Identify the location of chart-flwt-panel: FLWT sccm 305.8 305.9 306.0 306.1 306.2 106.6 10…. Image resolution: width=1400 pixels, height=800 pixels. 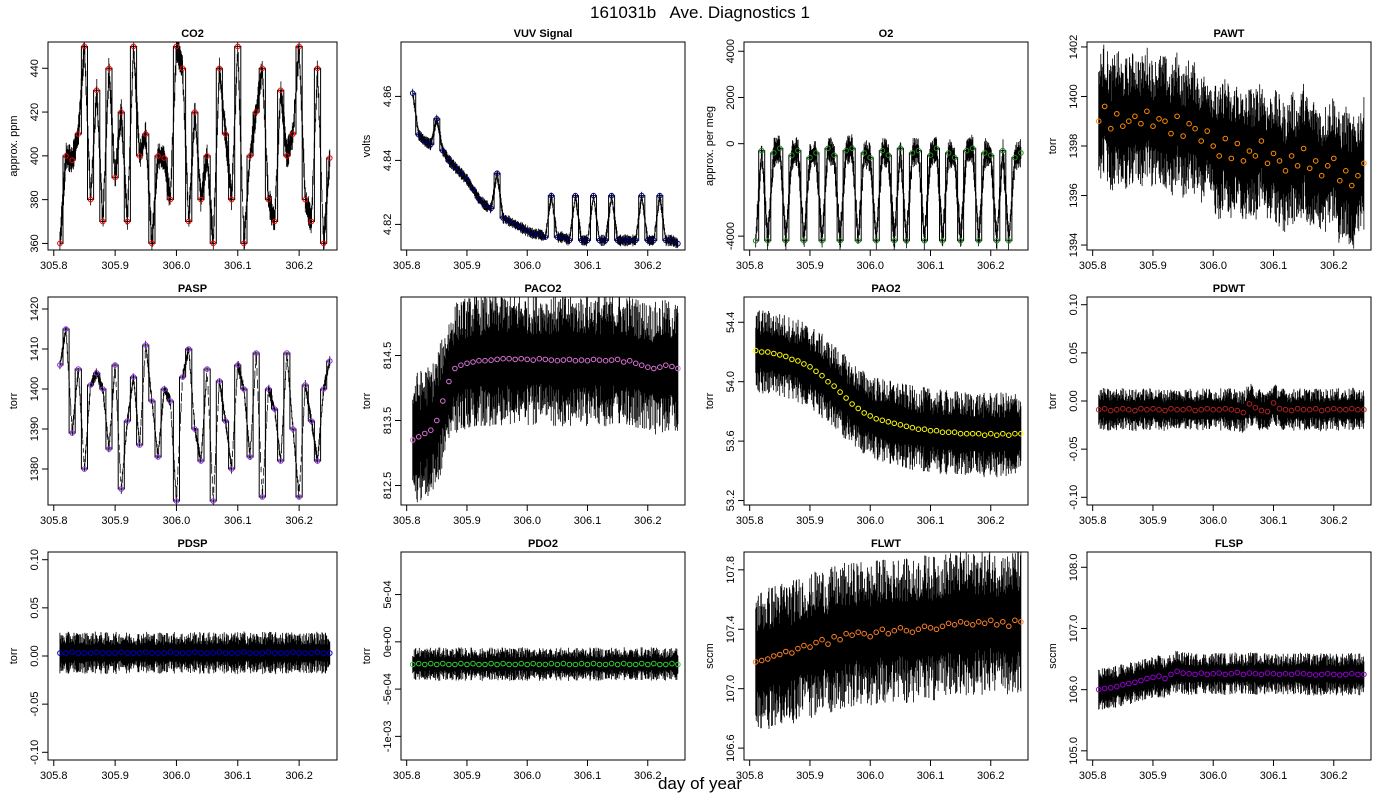
(866, 660).